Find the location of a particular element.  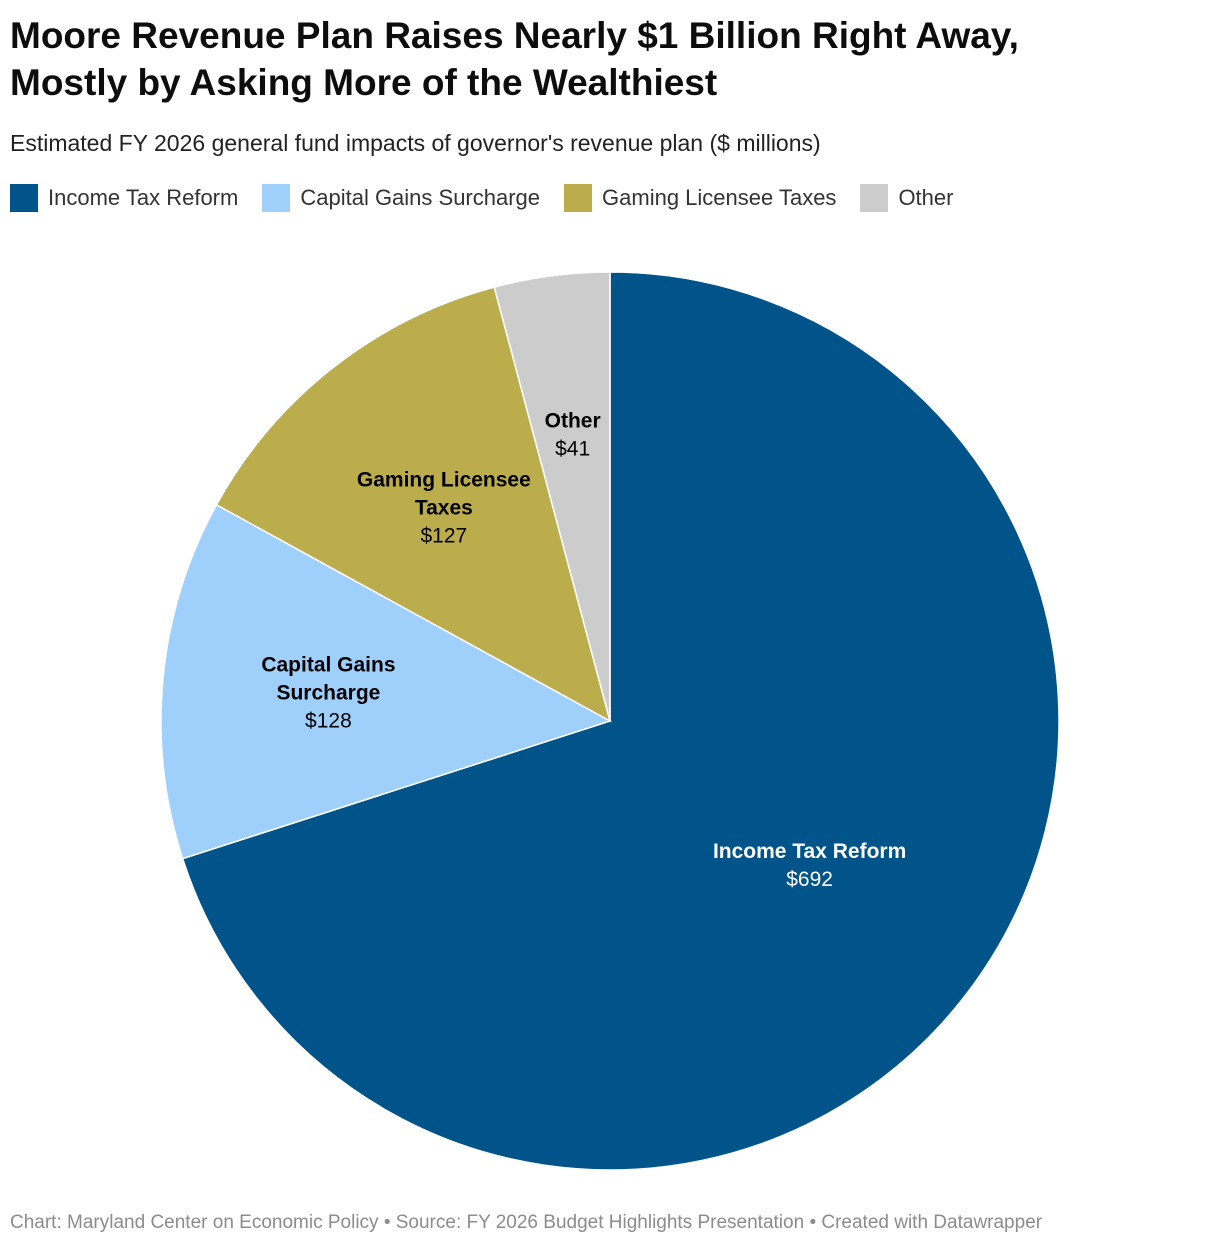

legend-label: Gaming Licensee Taxes is located at coordinates (719, 197).